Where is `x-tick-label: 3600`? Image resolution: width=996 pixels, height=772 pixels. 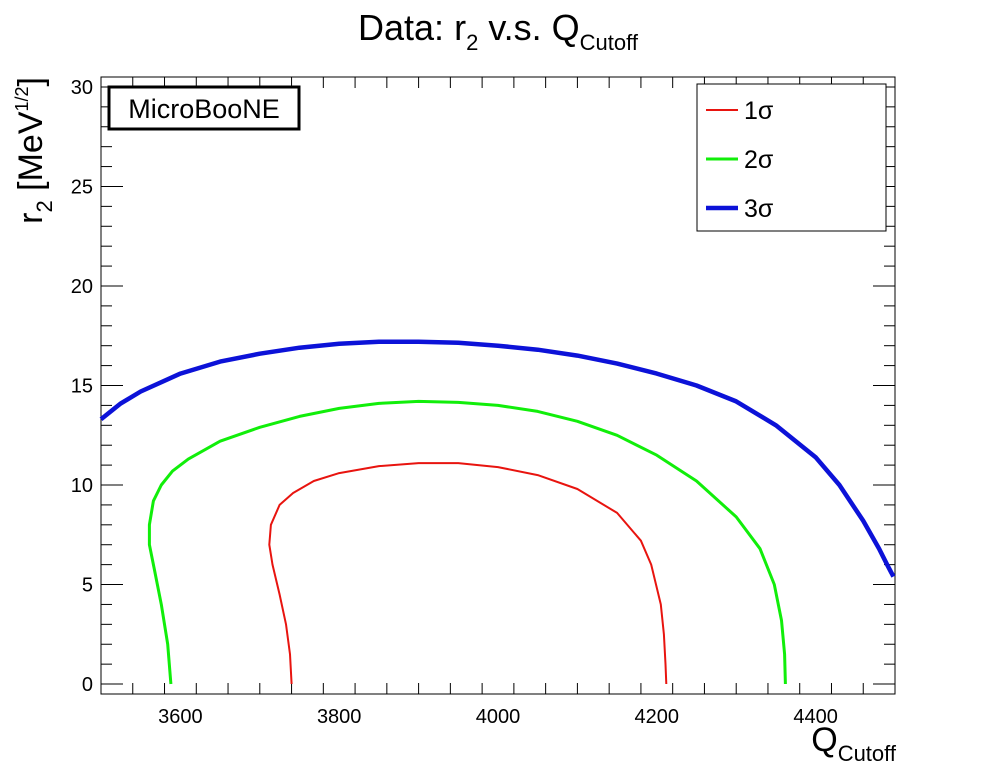
x-tick-label: 3600 is located at coordinates (180, 717).